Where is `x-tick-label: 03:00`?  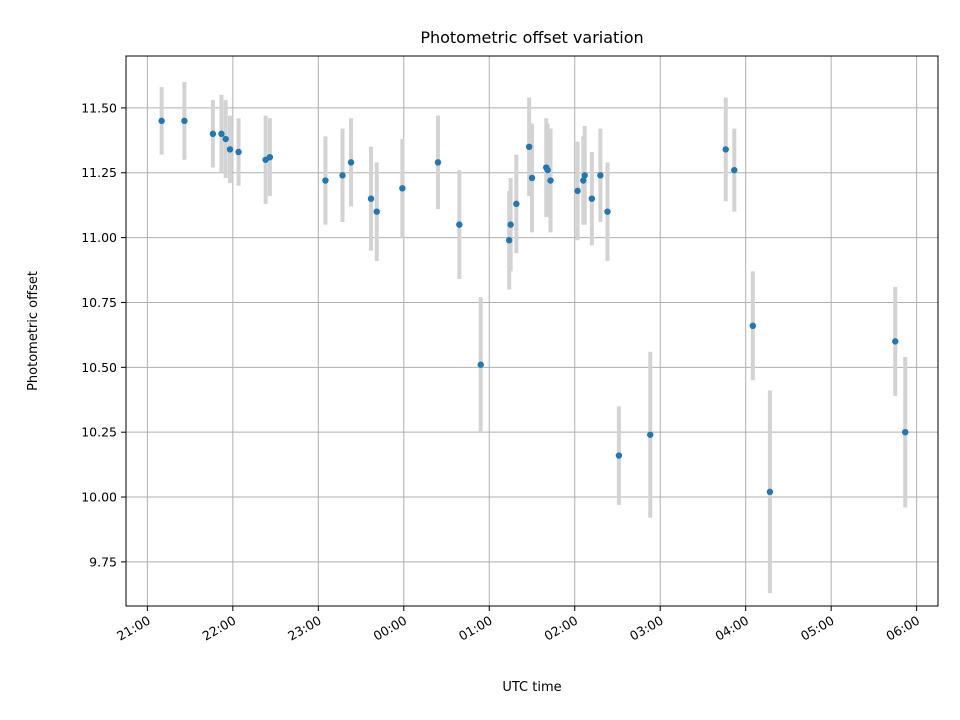
x-tick-label: 03:00 is located at coordinates (646, 628).